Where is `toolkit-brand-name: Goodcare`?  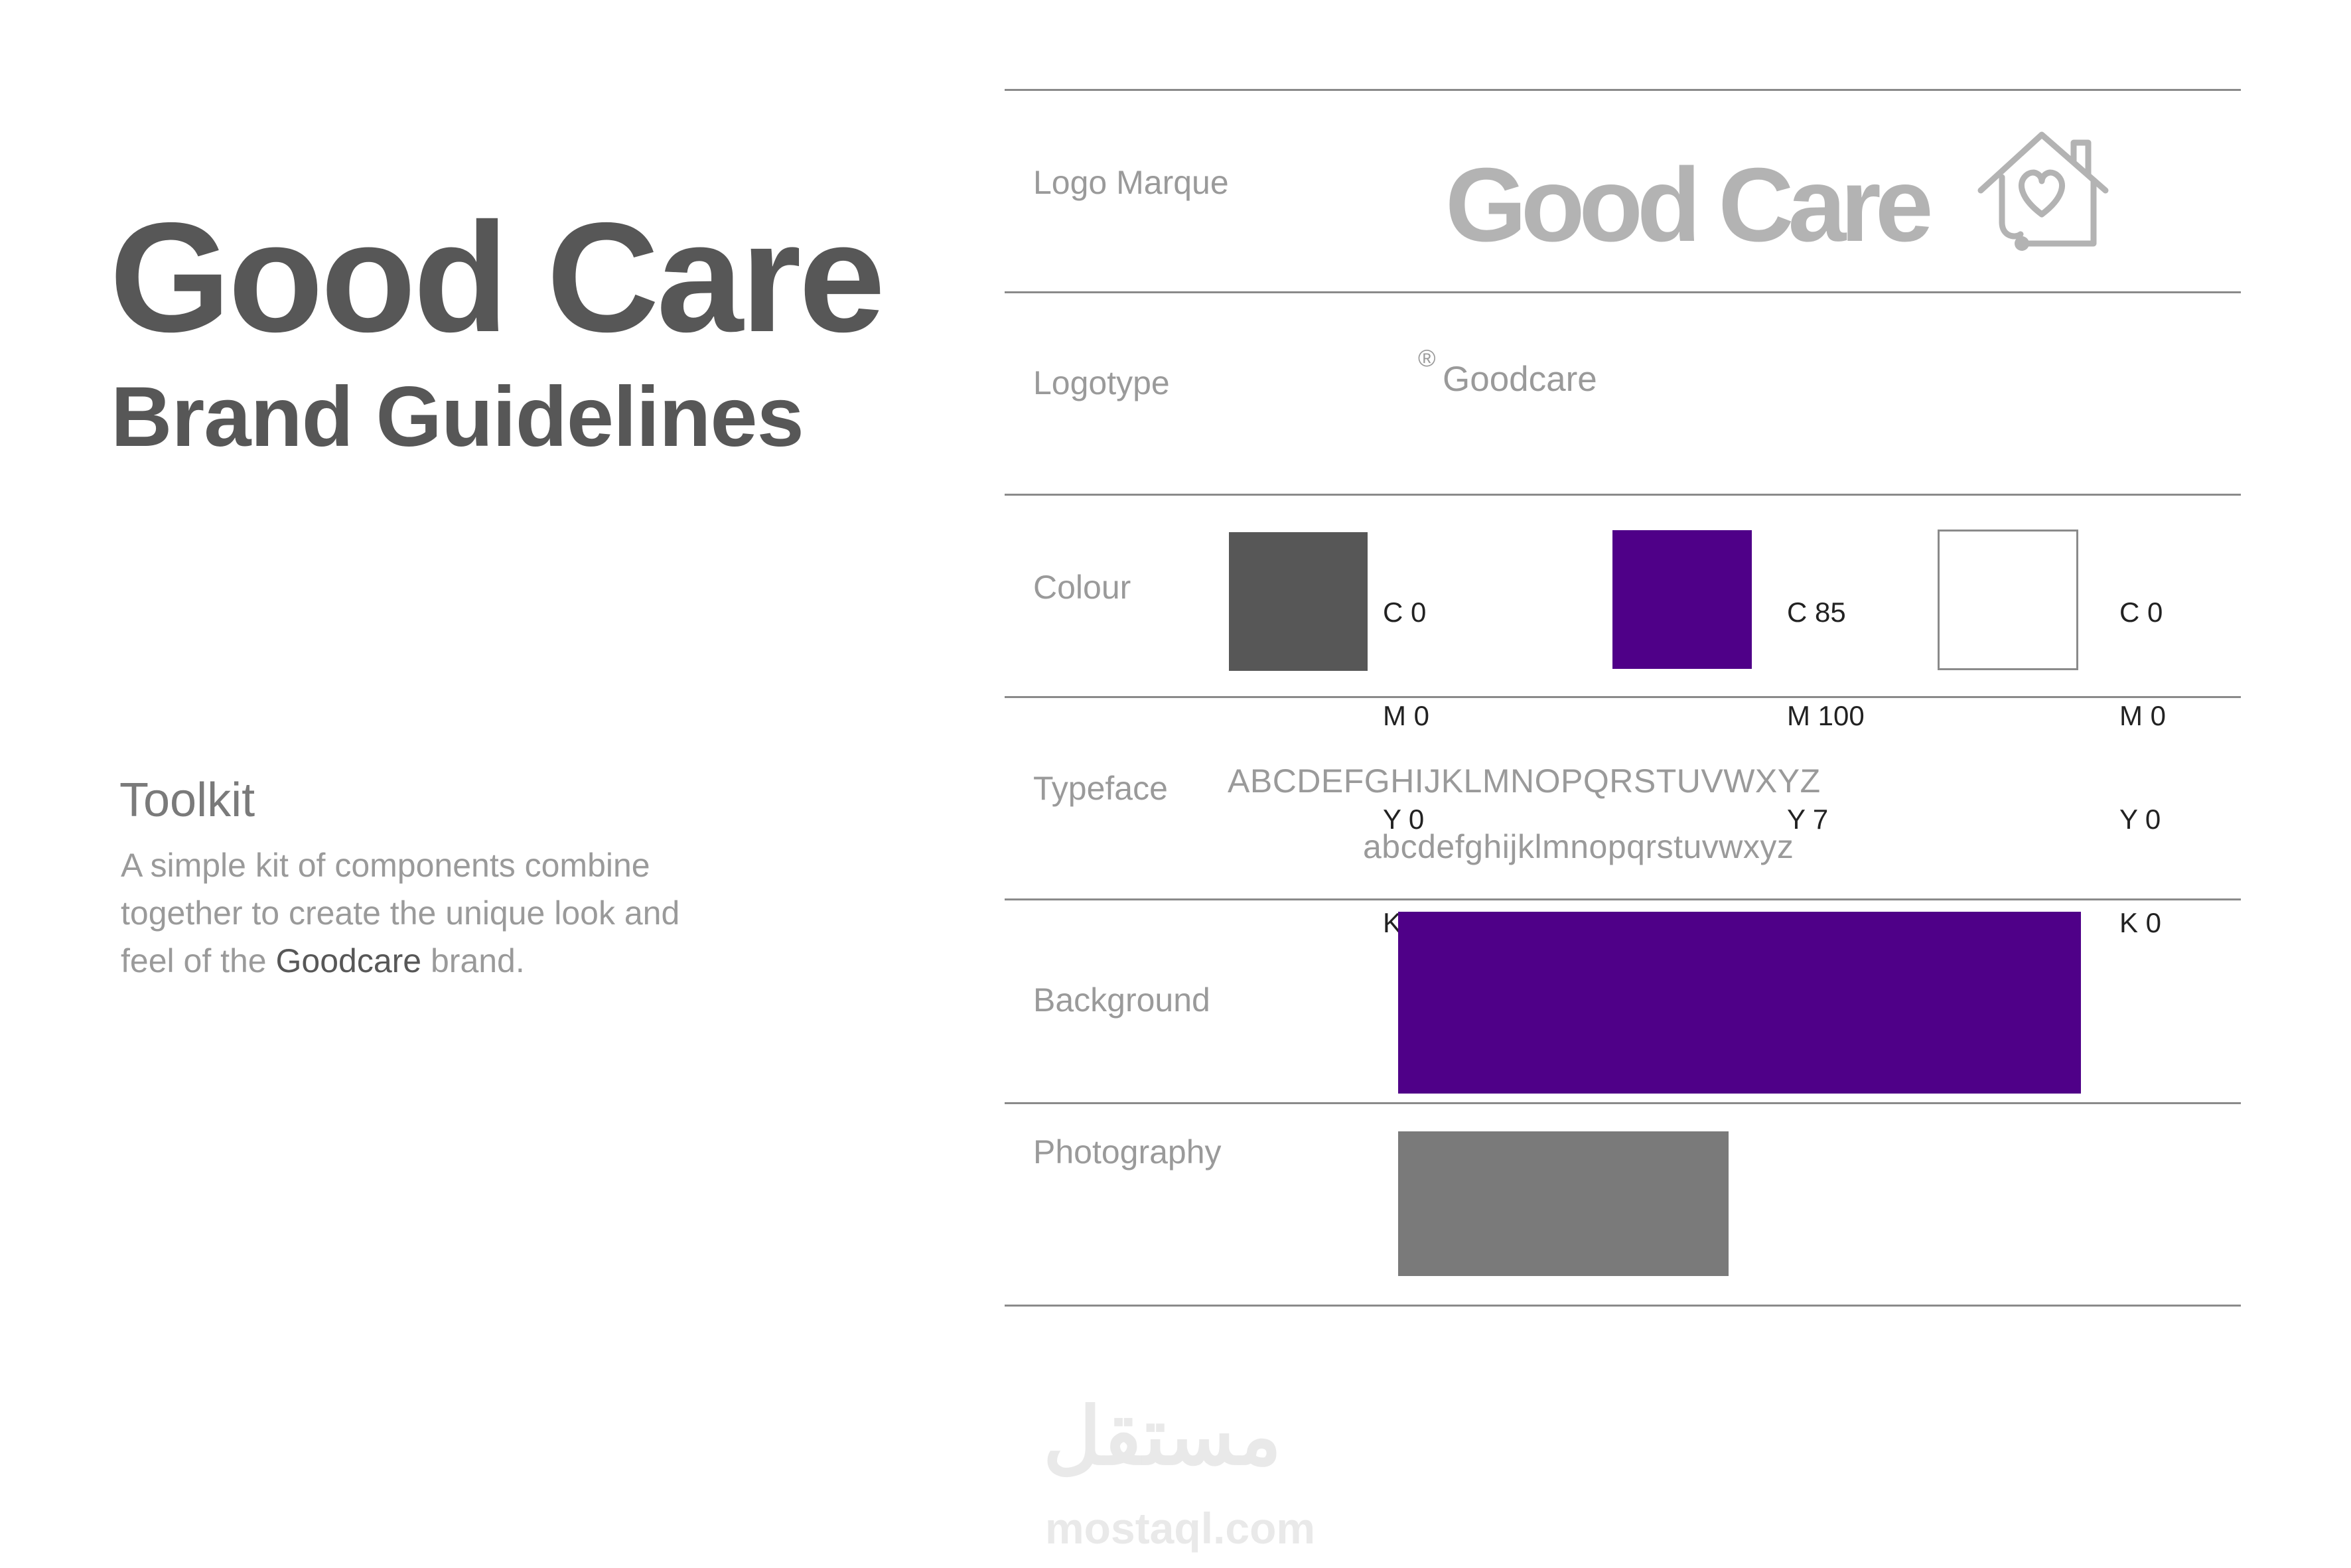 toolkit-brand-name: Goodcare is located at coordinates (348, 960).